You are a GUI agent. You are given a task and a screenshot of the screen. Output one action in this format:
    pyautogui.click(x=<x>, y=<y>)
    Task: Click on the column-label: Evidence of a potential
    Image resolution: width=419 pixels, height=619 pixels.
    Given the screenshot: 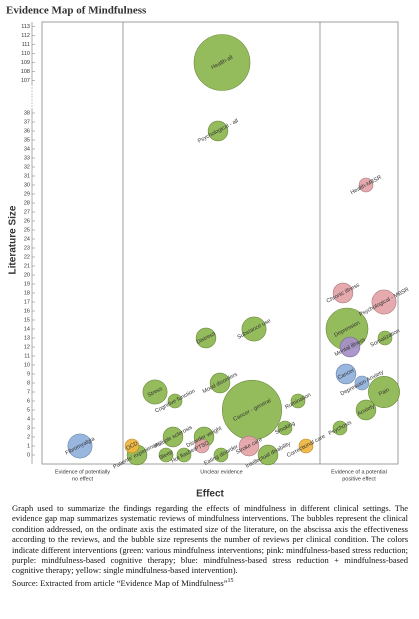 What is the action you would take?
    pyautogui.click(x=359, y=472)
    